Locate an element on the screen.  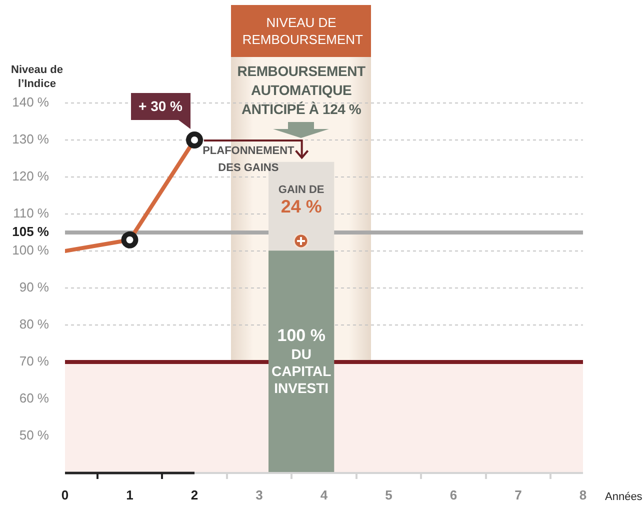
x-tick-label: 1 is located at coordinates (130, 494).